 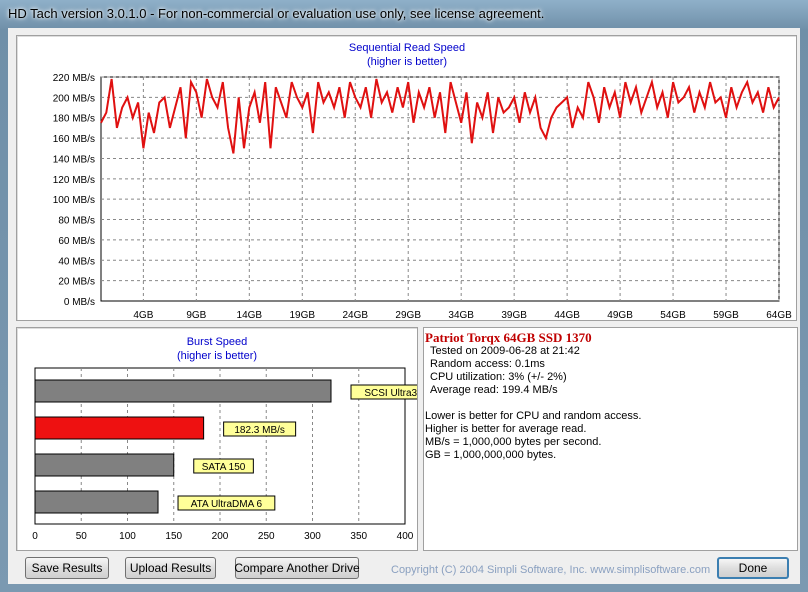 What do you see at coordinates (74, 78) in the screenshot?
I see `seq-y-tick-label: 220 MB/s` at bounding box center [74, 78].